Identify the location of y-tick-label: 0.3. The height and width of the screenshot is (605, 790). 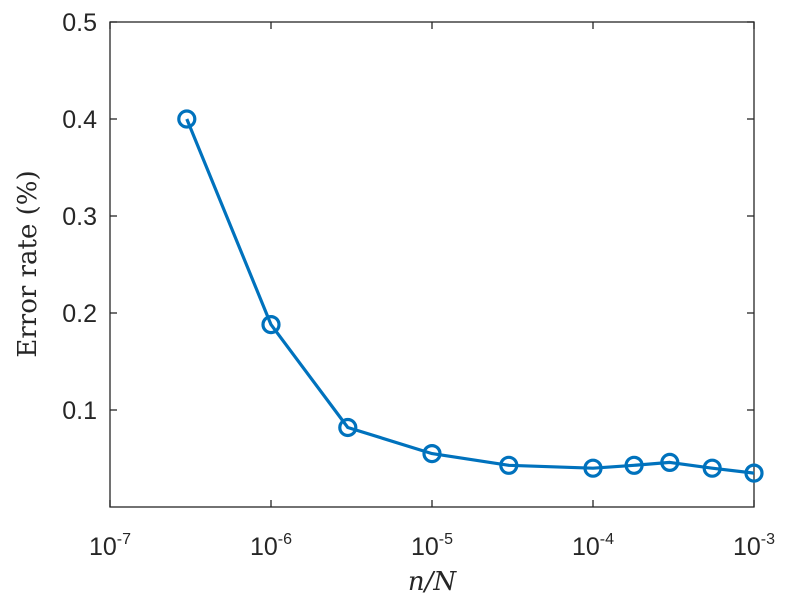
(79, 217).